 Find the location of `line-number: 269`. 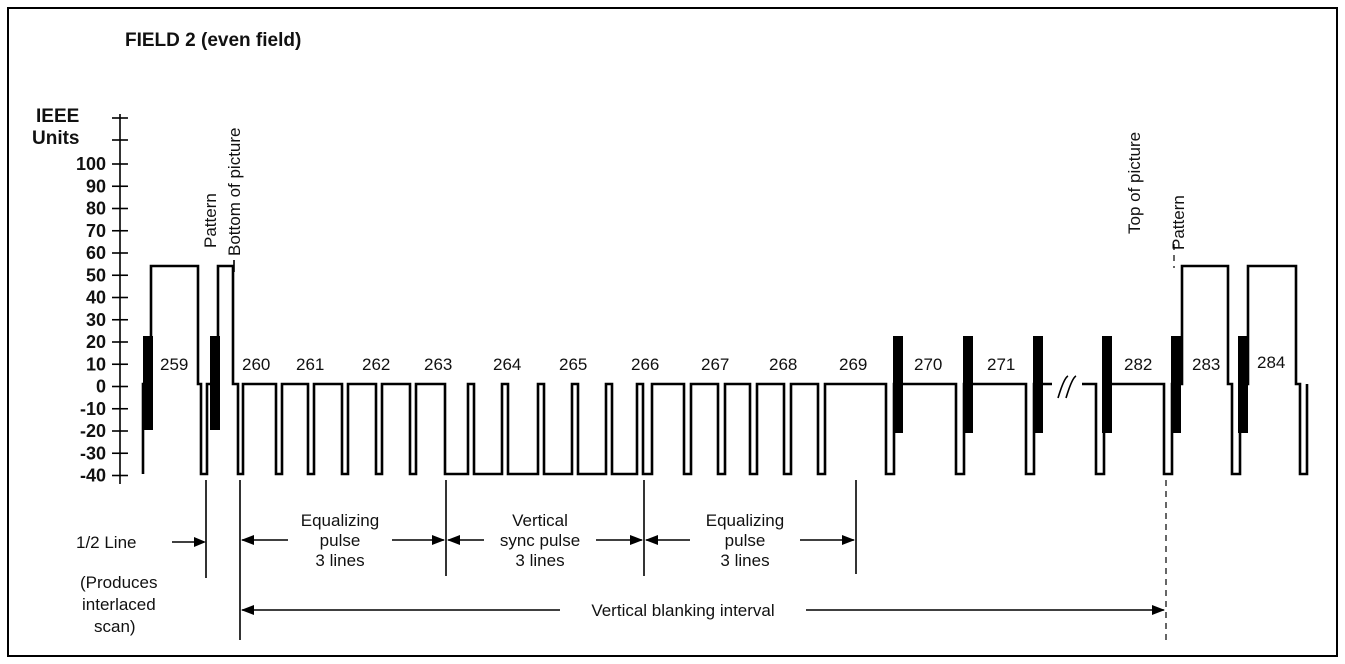

line-number: 269 is located at coordinates (853, 364).